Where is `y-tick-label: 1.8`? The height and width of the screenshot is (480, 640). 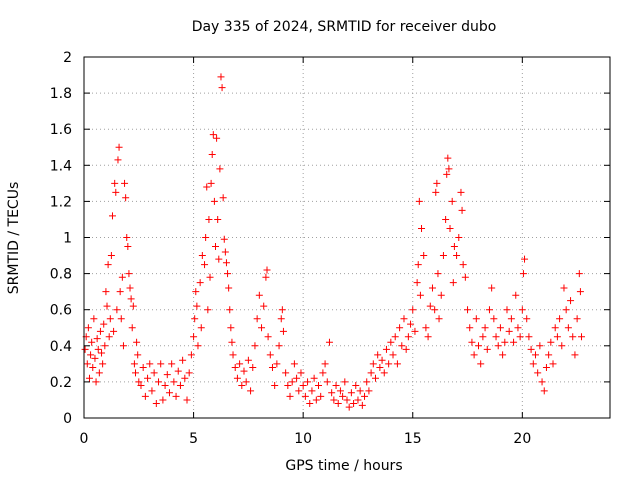
y-tick-label: 1.8 is located at coordinates (61, 94).